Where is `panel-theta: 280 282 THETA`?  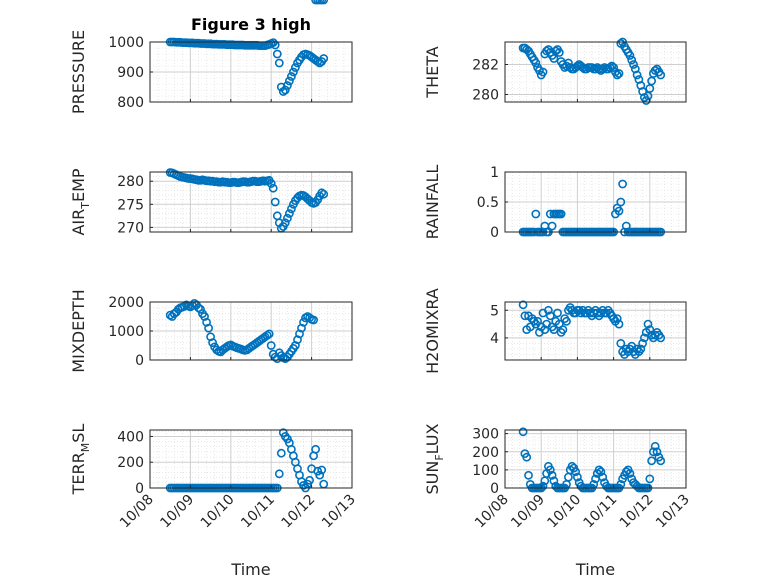
panel-theta: 280 282 THETA is located at coordinates (555, 71).